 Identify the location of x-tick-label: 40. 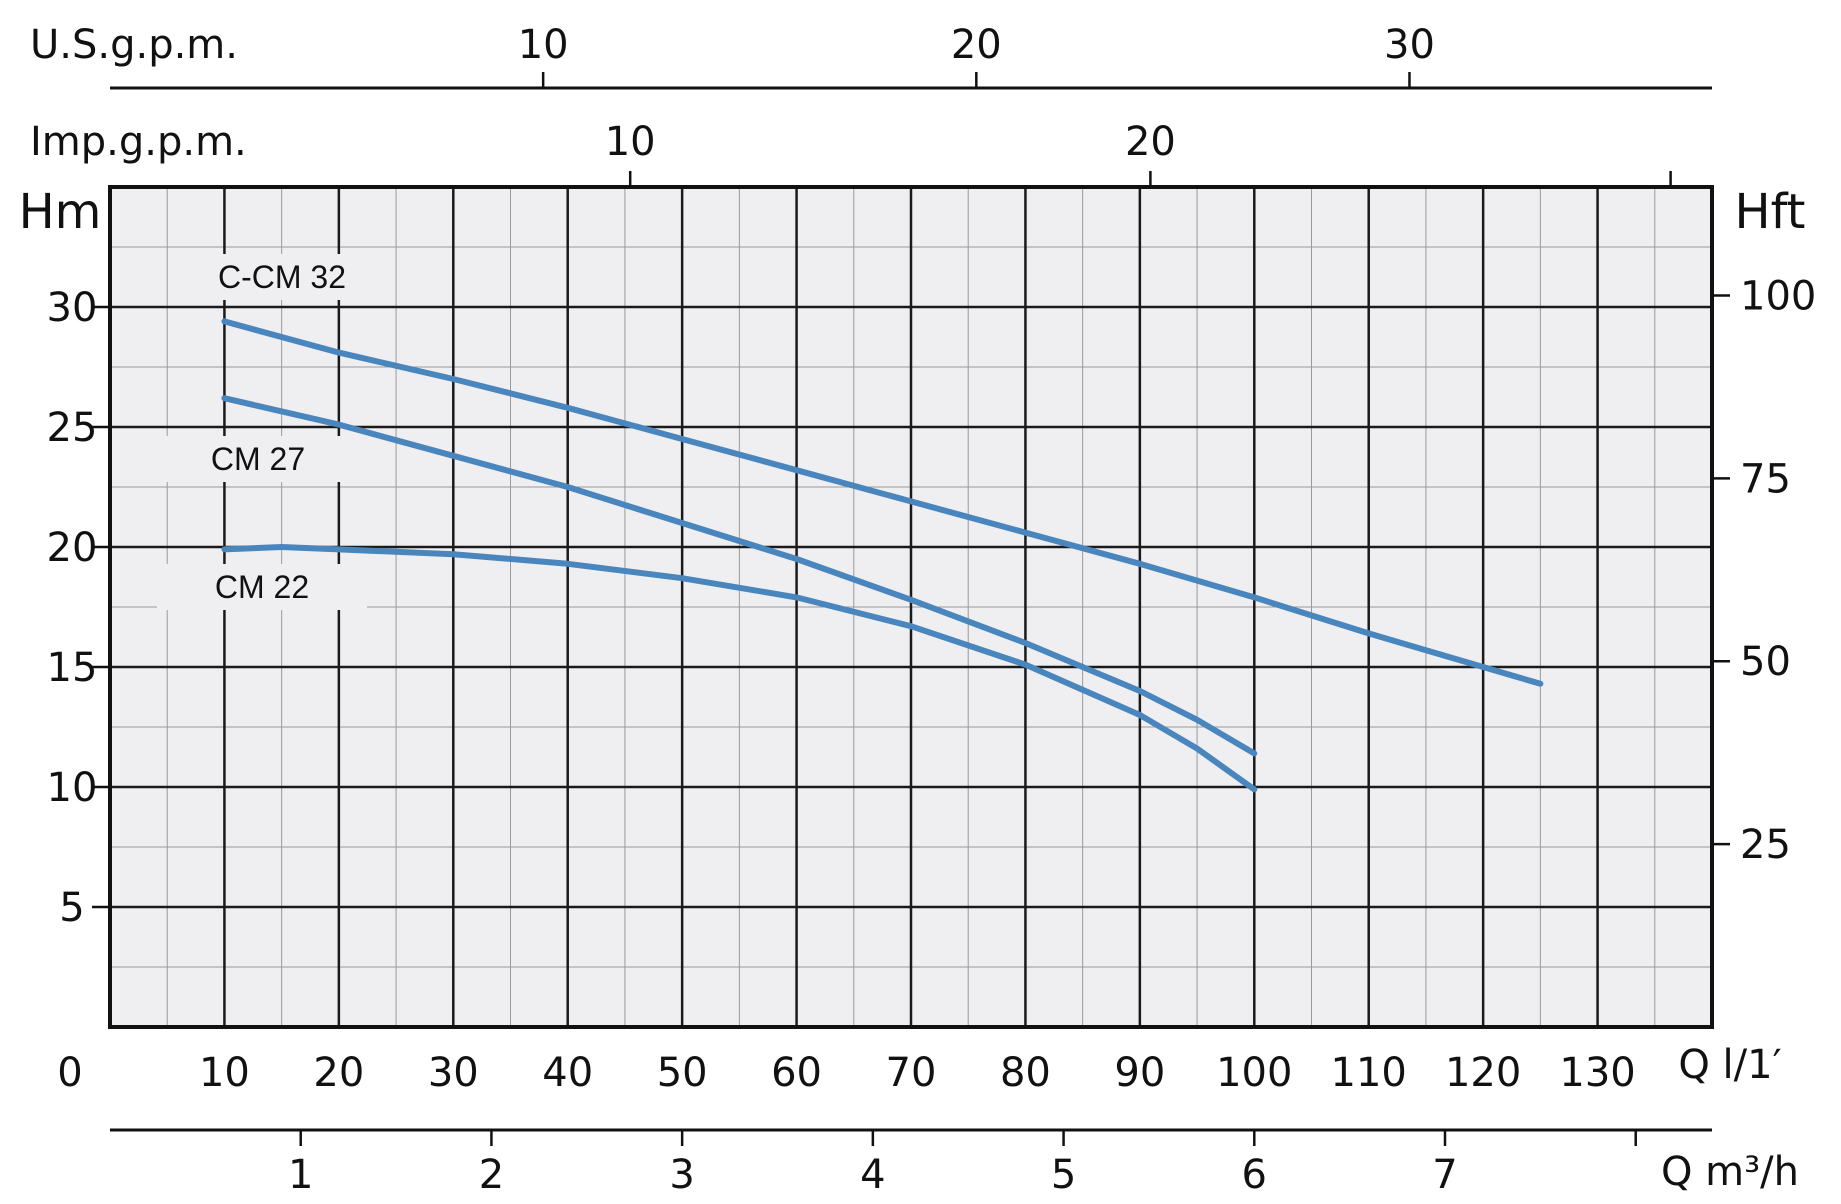
(567, 1073).